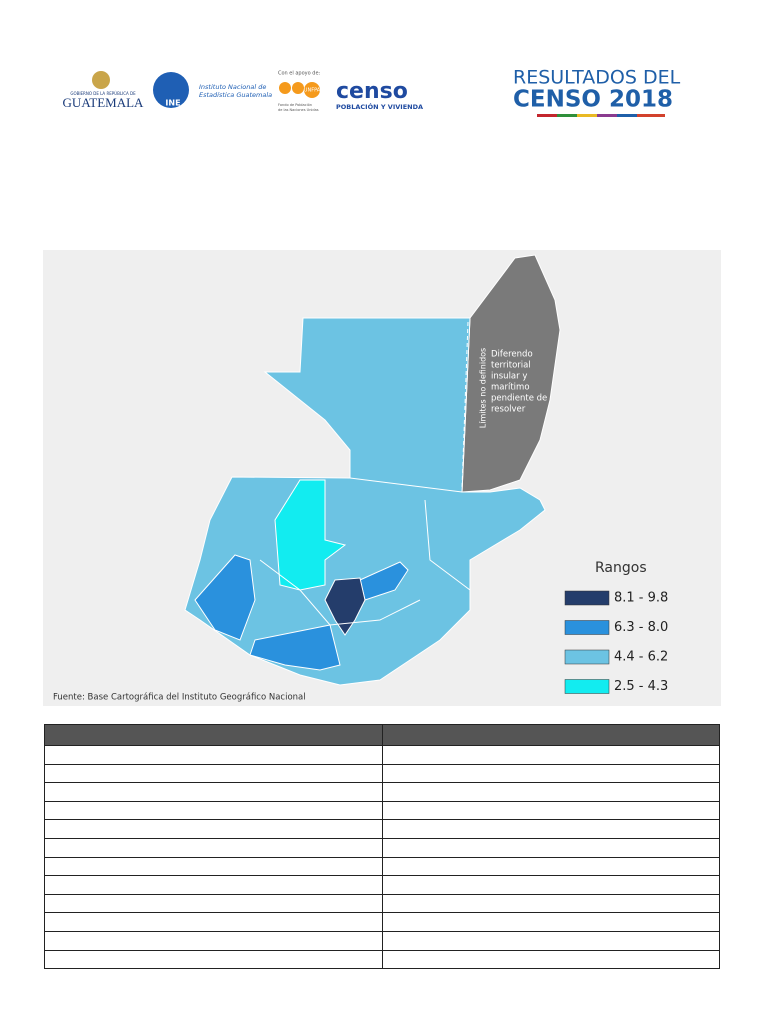  What do you see at coordinates (601, 115) in the screenshot?
I see `color-stripe` at bounding box center [601, 115].